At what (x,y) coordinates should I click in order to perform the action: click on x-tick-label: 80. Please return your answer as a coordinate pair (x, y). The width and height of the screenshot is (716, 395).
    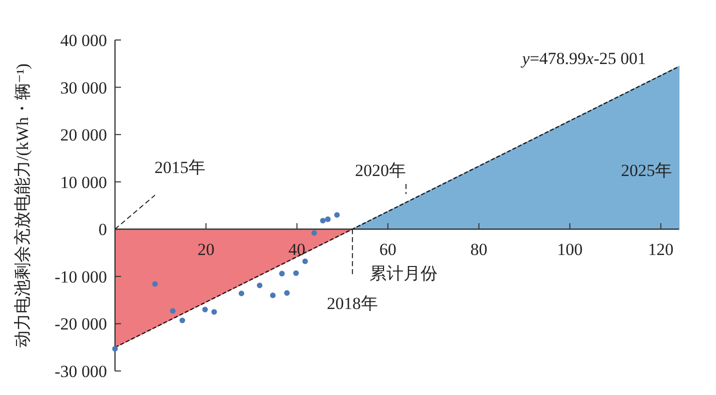
    Looking at the image, I should click on (479, 250).